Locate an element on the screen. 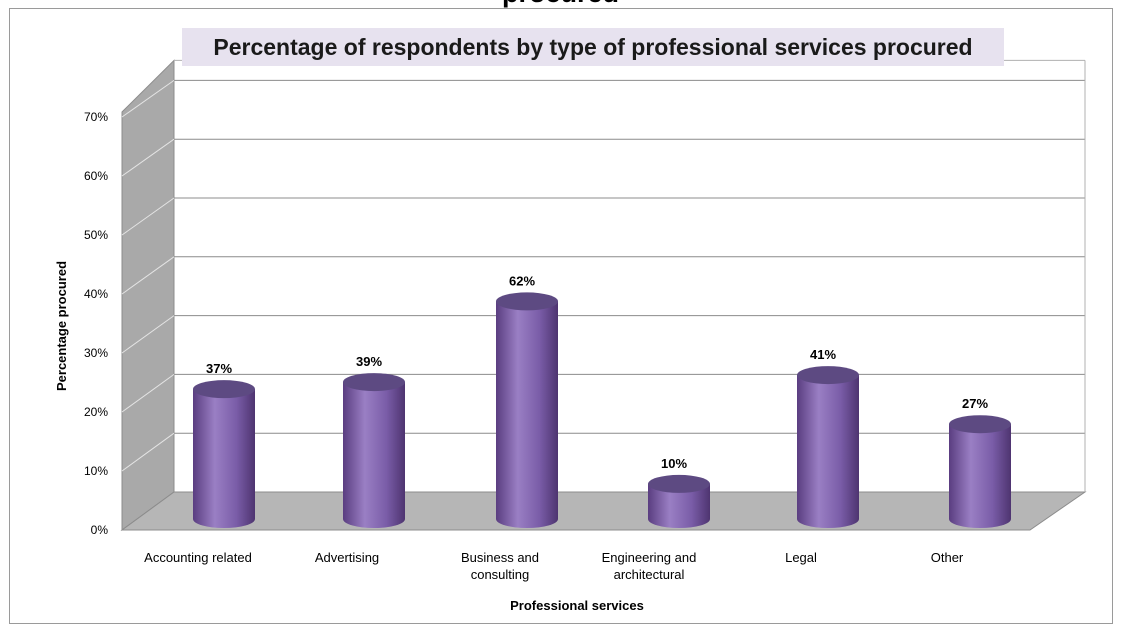 The image size is (1121, 628). data-label: 39% is located at coordinates (369, 361).